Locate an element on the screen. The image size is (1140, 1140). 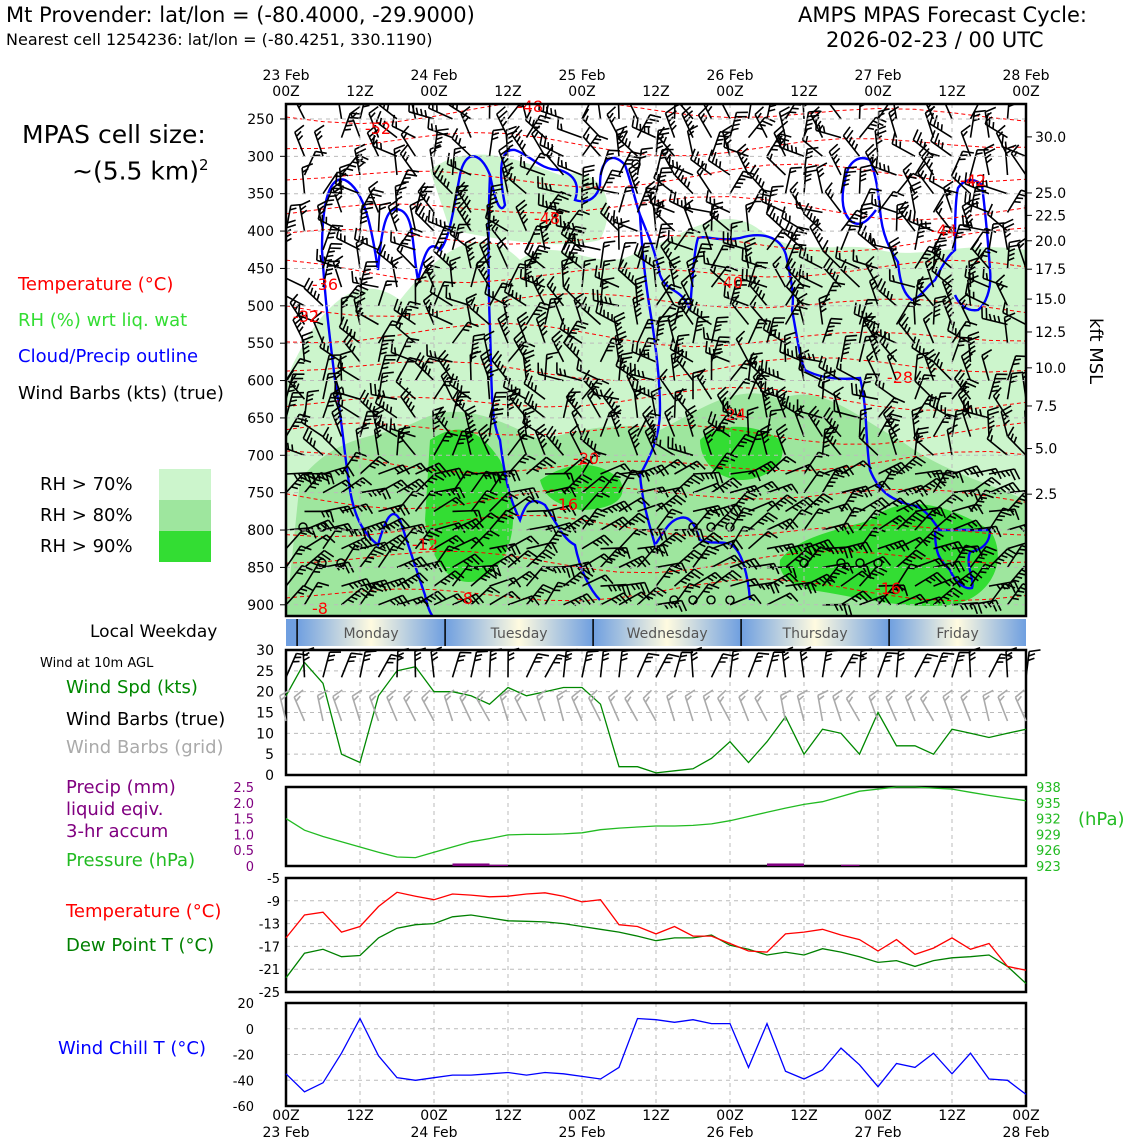
top-axis-day-label: 24 Feb is located at coordinates (433, 76).